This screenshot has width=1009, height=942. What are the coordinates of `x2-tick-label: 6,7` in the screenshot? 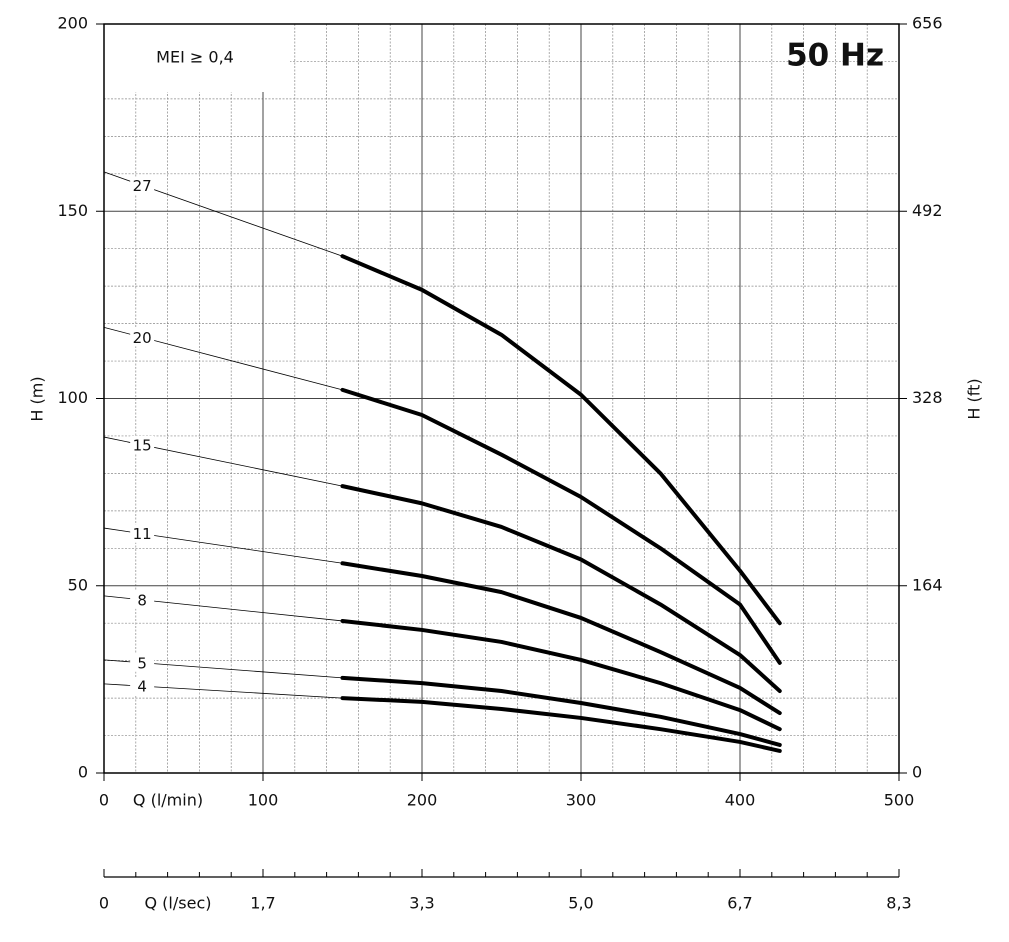 It's located at (739, 903).